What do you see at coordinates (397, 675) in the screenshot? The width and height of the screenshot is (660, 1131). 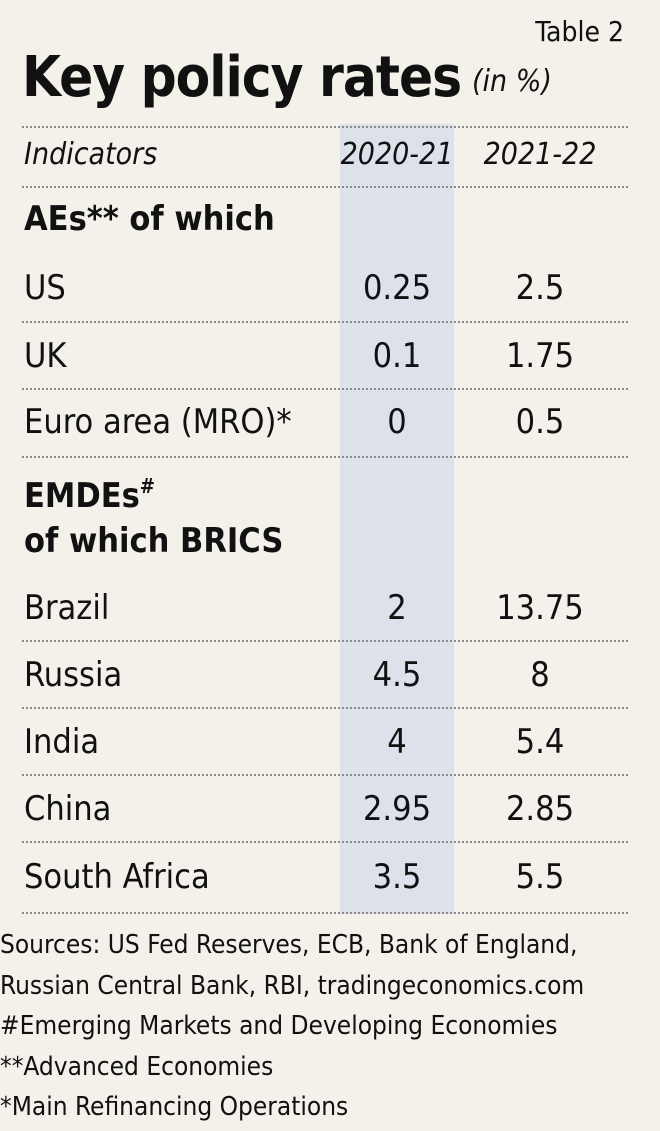 I see `row-value-2020-21: 4.5` at bounding box center [397, 675].